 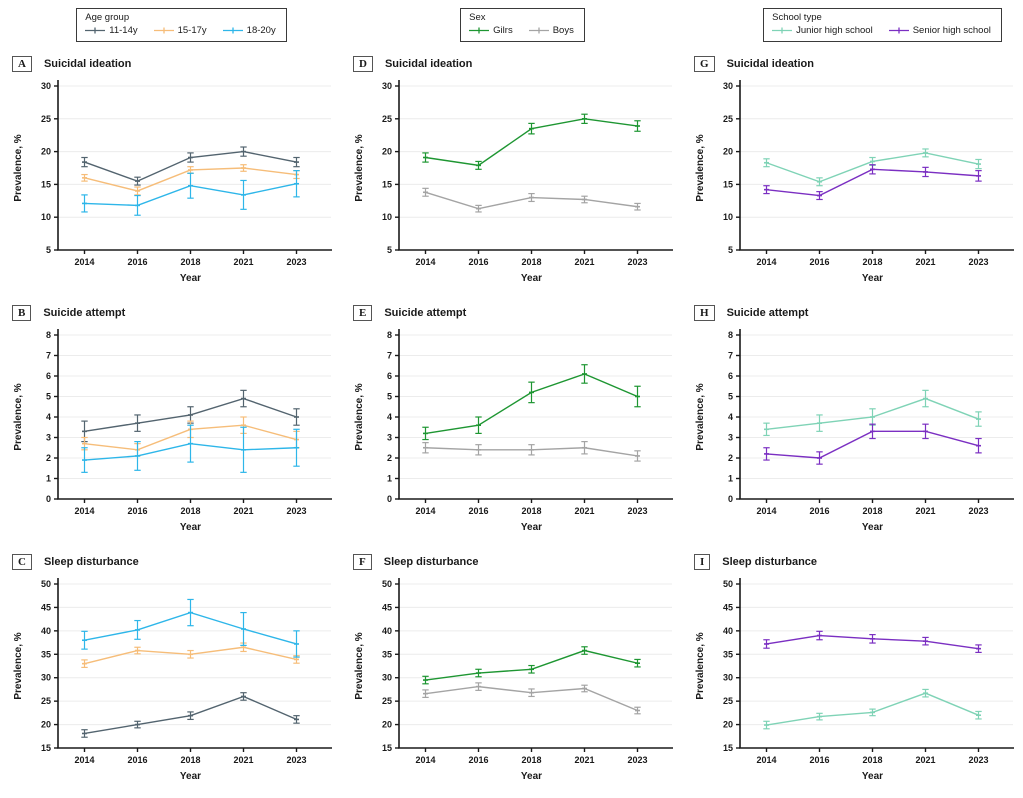 I want to click on svg-text: 3, so click(x=389, y=438).